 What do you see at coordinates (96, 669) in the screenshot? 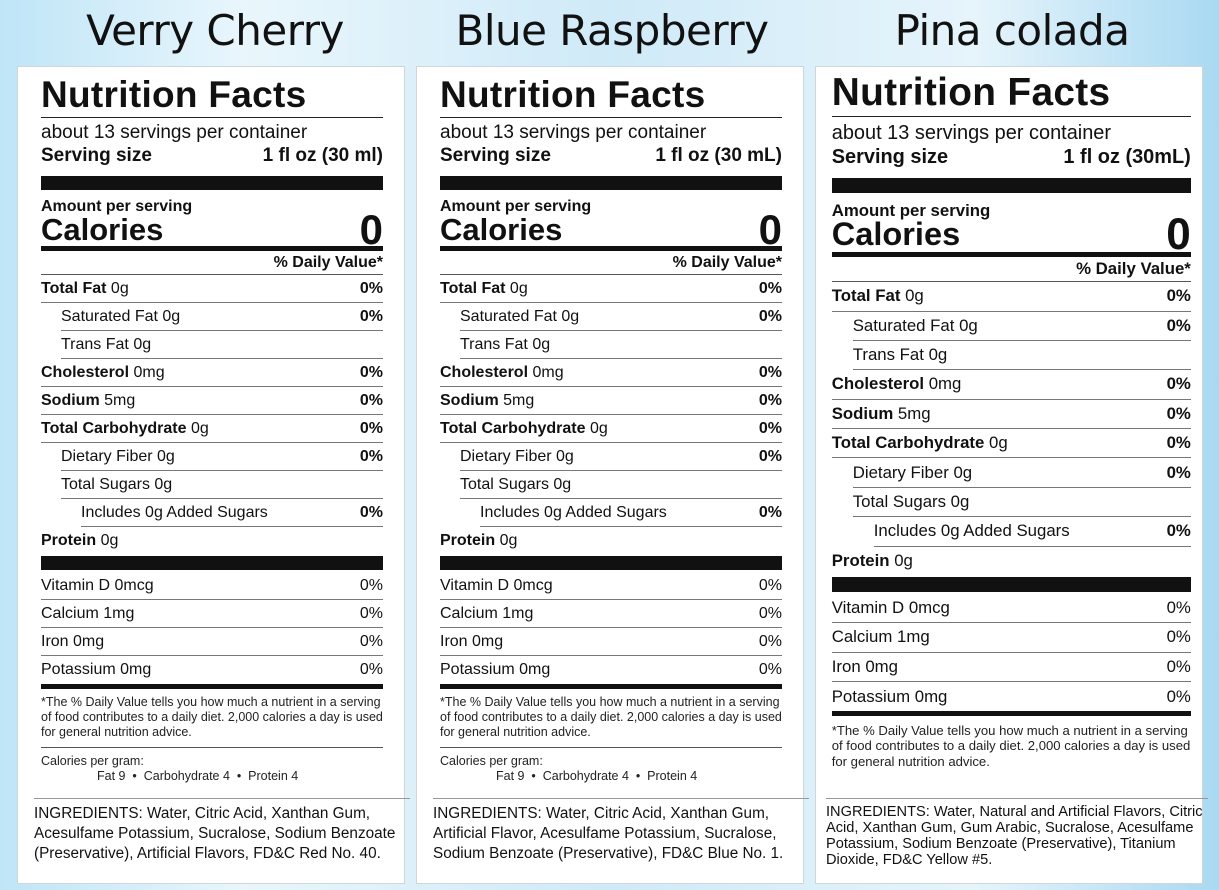
I see `vitamin-name: Potassium 0mg` at bounding box center [96, 669].